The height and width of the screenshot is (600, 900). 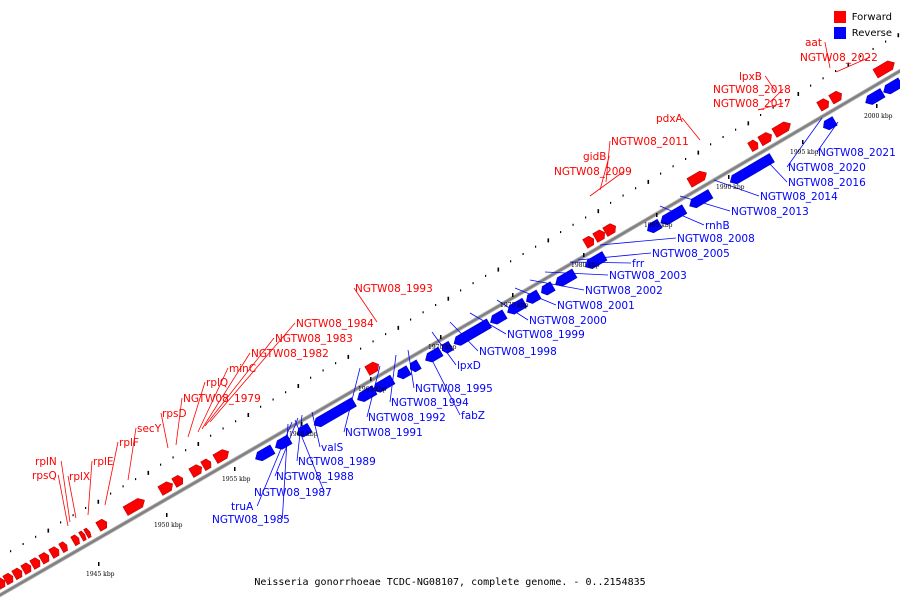 What do you see at coordinates (303, 434) in the screenshot?
I see `scale-tick-label: 1960 kbp` at bounding box center [303, 434].